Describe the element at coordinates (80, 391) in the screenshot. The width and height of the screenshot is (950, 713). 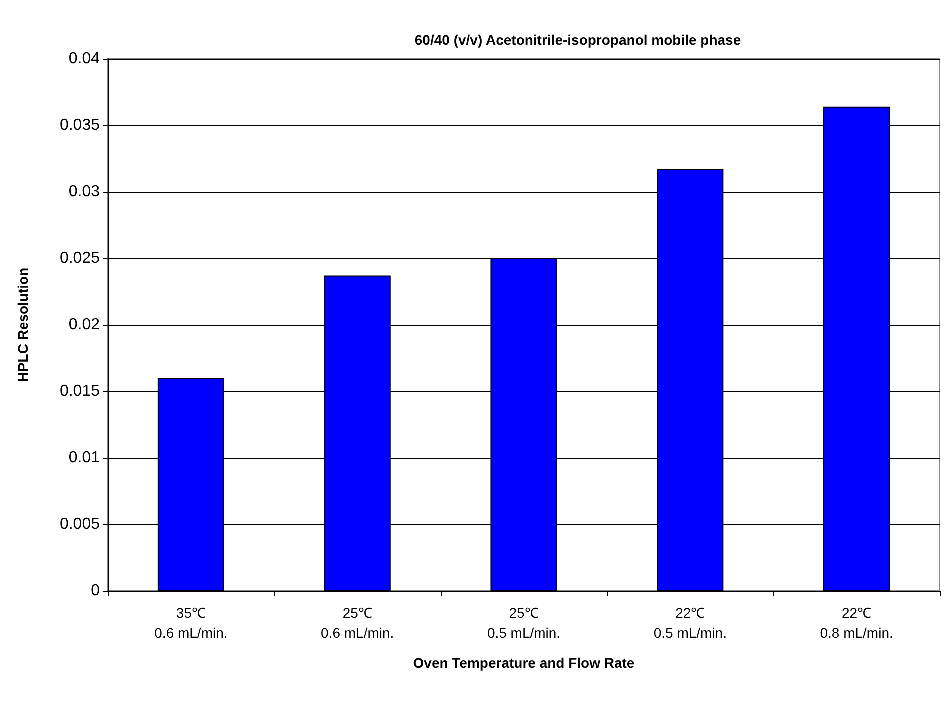
I see `y-tick-label: 0.015` at that location.